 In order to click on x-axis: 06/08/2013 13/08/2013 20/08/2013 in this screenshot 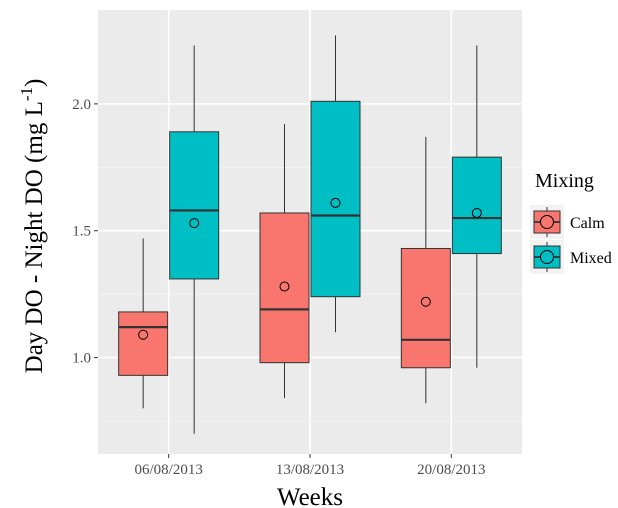, I will do `click(310, 466)`.